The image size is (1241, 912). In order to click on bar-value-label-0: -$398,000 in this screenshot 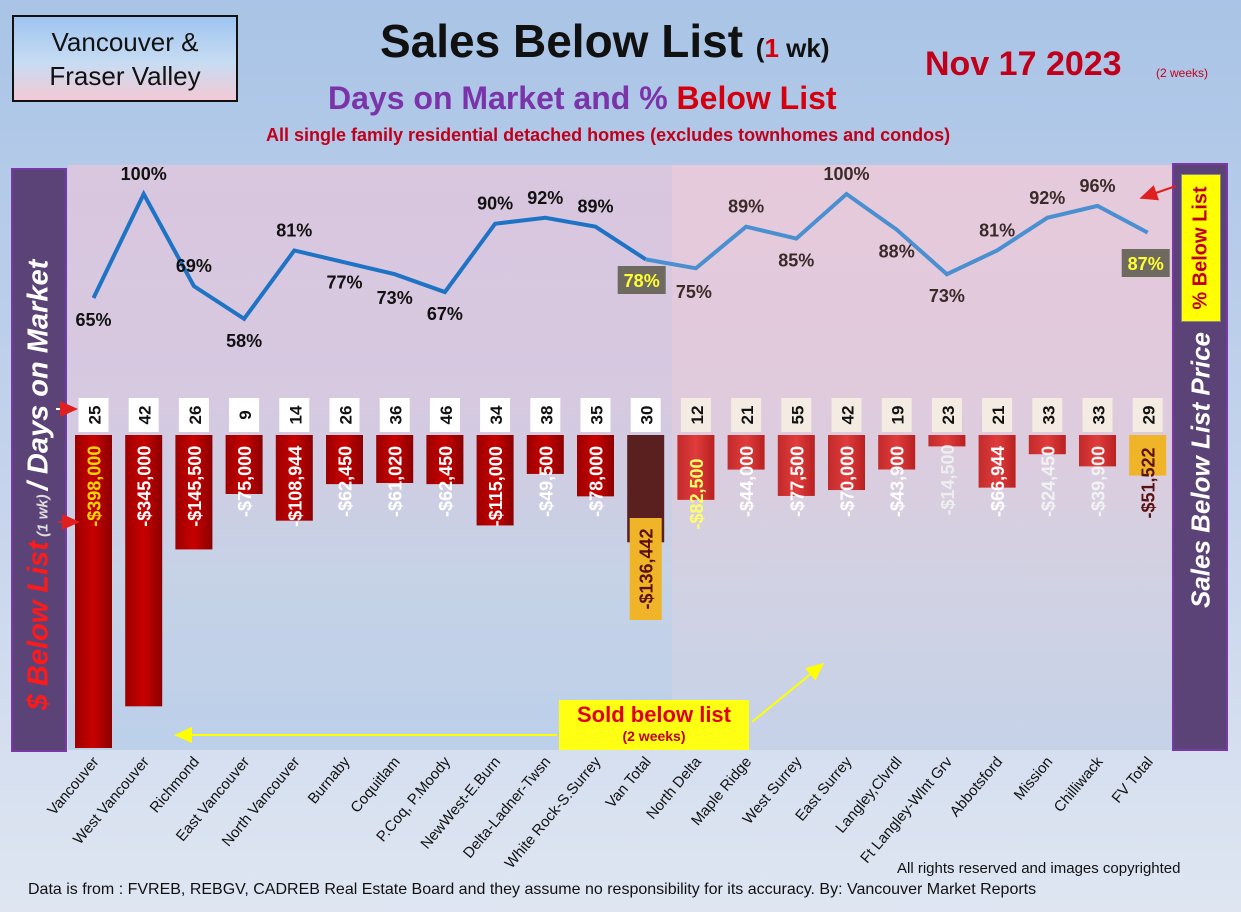, I will do `click(95, 486)`.